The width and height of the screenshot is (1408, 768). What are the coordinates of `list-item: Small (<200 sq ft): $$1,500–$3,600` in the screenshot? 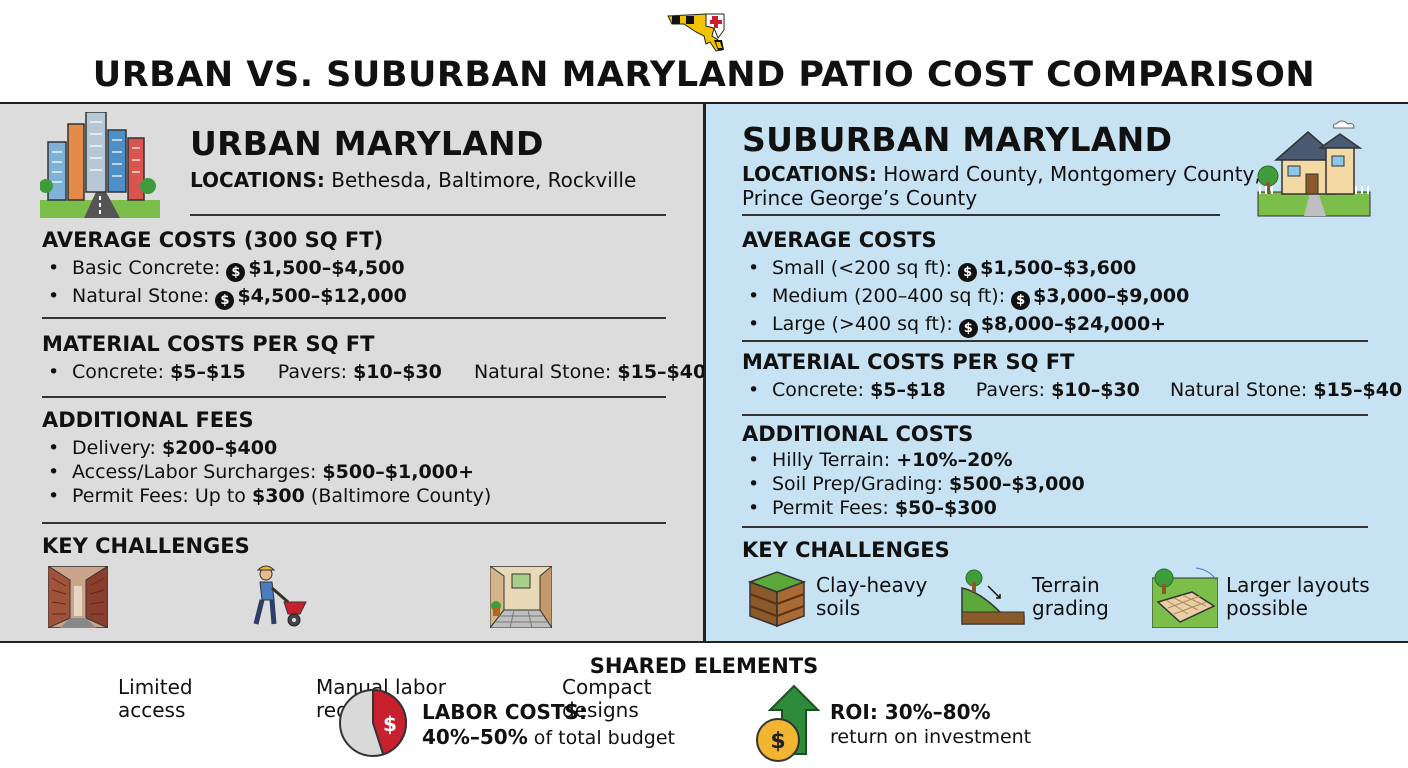 It's located at (965, 269).